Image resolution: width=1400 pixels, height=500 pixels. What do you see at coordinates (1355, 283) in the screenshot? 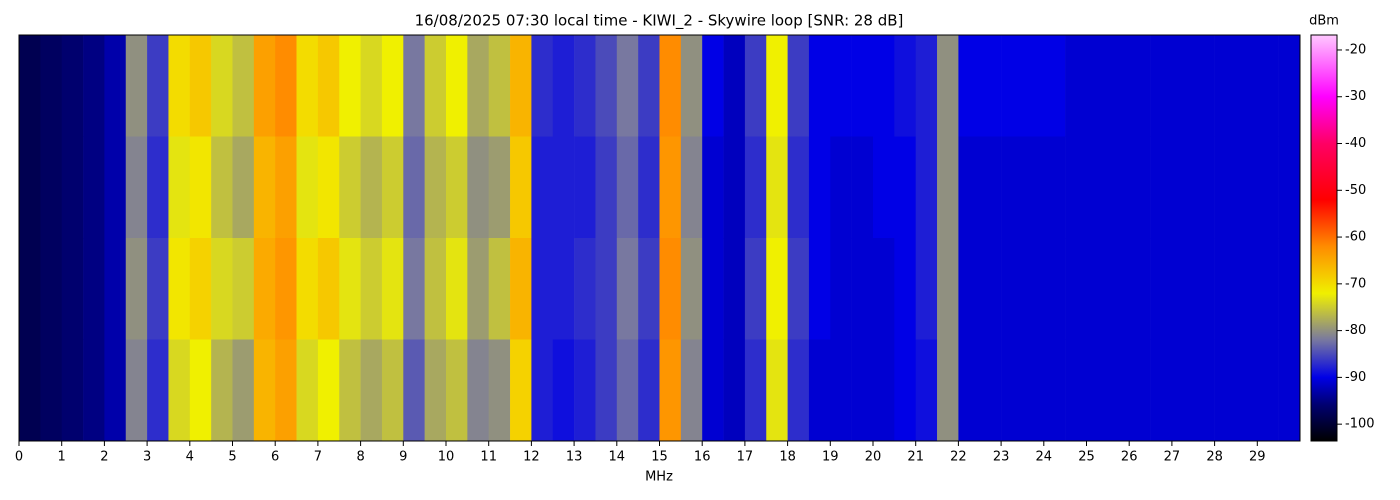
I see `colorbar-tick-label: -70` at bounding box center [1355, 283].